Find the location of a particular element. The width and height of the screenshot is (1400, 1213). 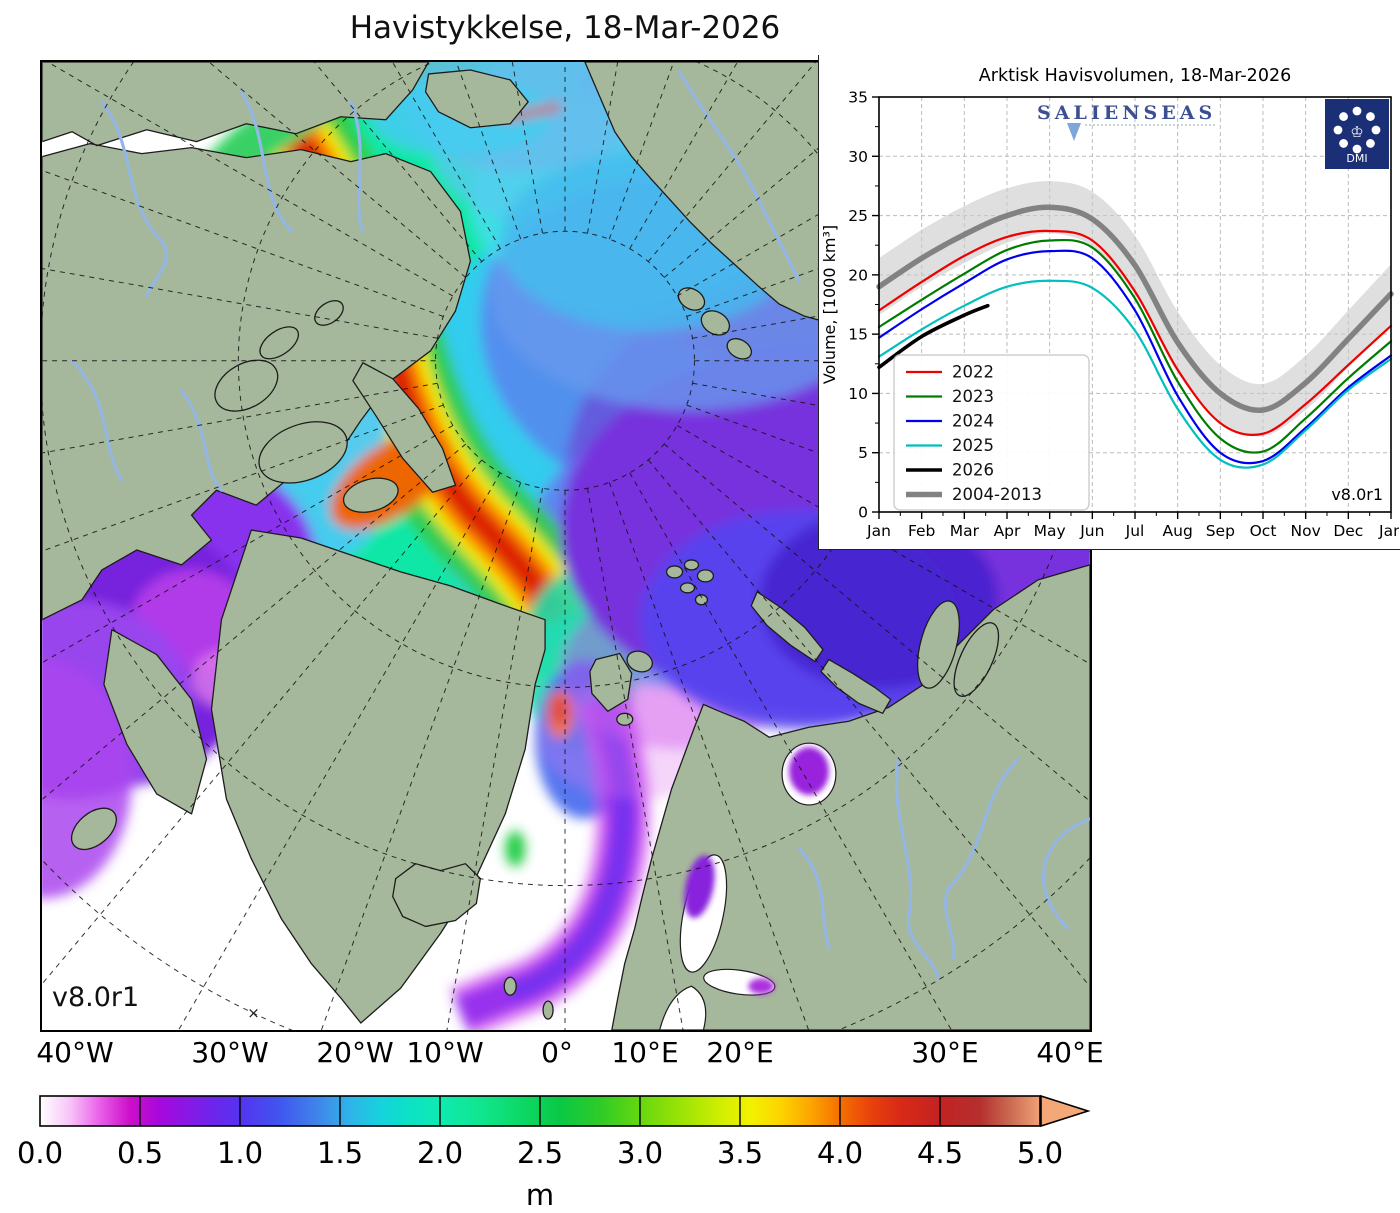

lon-label-10W: 10°W is located at coordinates (445, 1052).